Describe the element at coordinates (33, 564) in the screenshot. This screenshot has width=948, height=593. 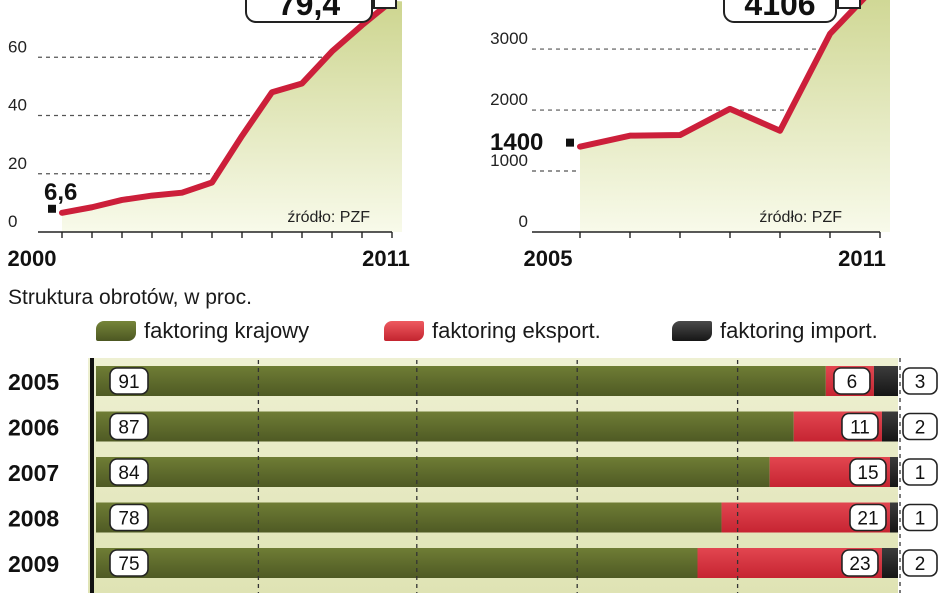
I see `row-year-label: 2009` at that location.